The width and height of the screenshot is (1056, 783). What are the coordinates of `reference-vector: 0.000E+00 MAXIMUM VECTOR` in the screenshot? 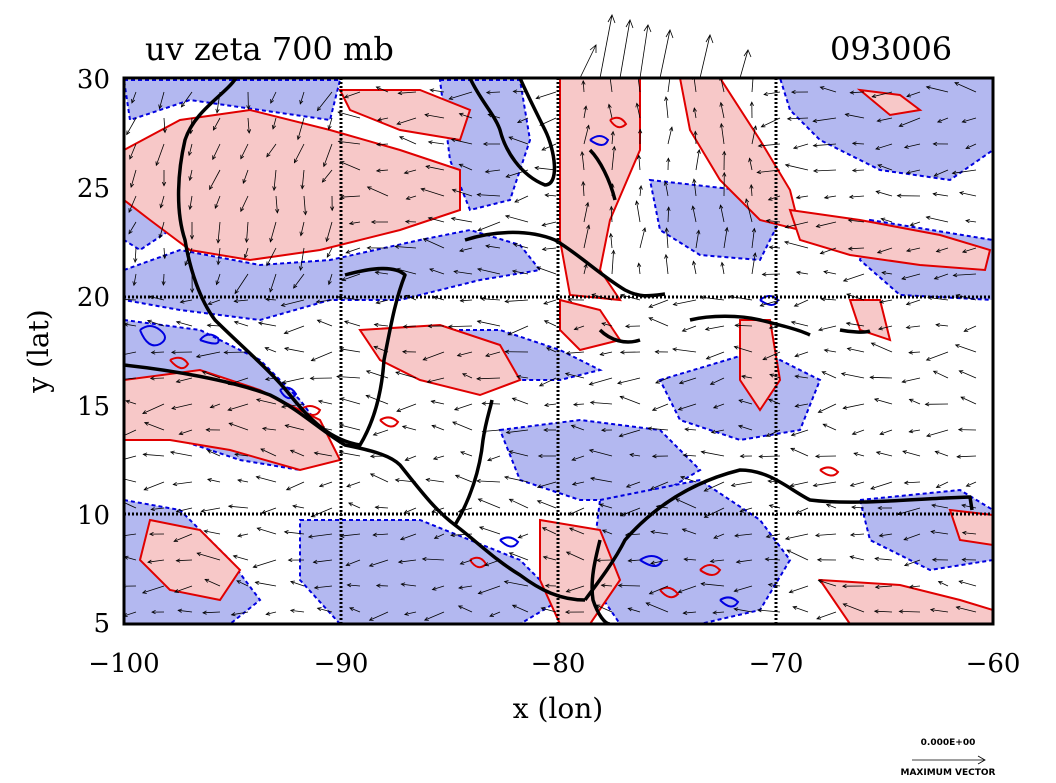 It's located at (947, 758).